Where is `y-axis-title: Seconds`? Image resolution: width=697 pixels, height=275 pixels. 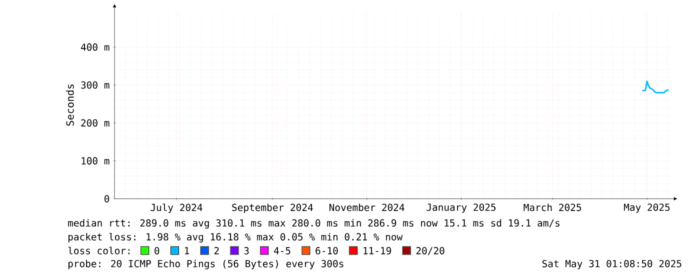 y-axis-title: Seconds is located at coordinates (70, 105).